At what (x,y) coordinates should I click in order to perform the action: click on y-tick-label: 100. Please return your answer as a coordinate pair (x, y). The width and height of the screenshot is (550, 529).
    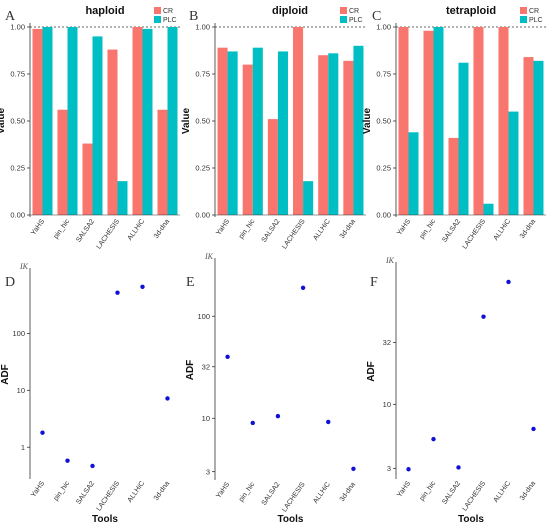
    Looking at the image, I should click on (18, 333).